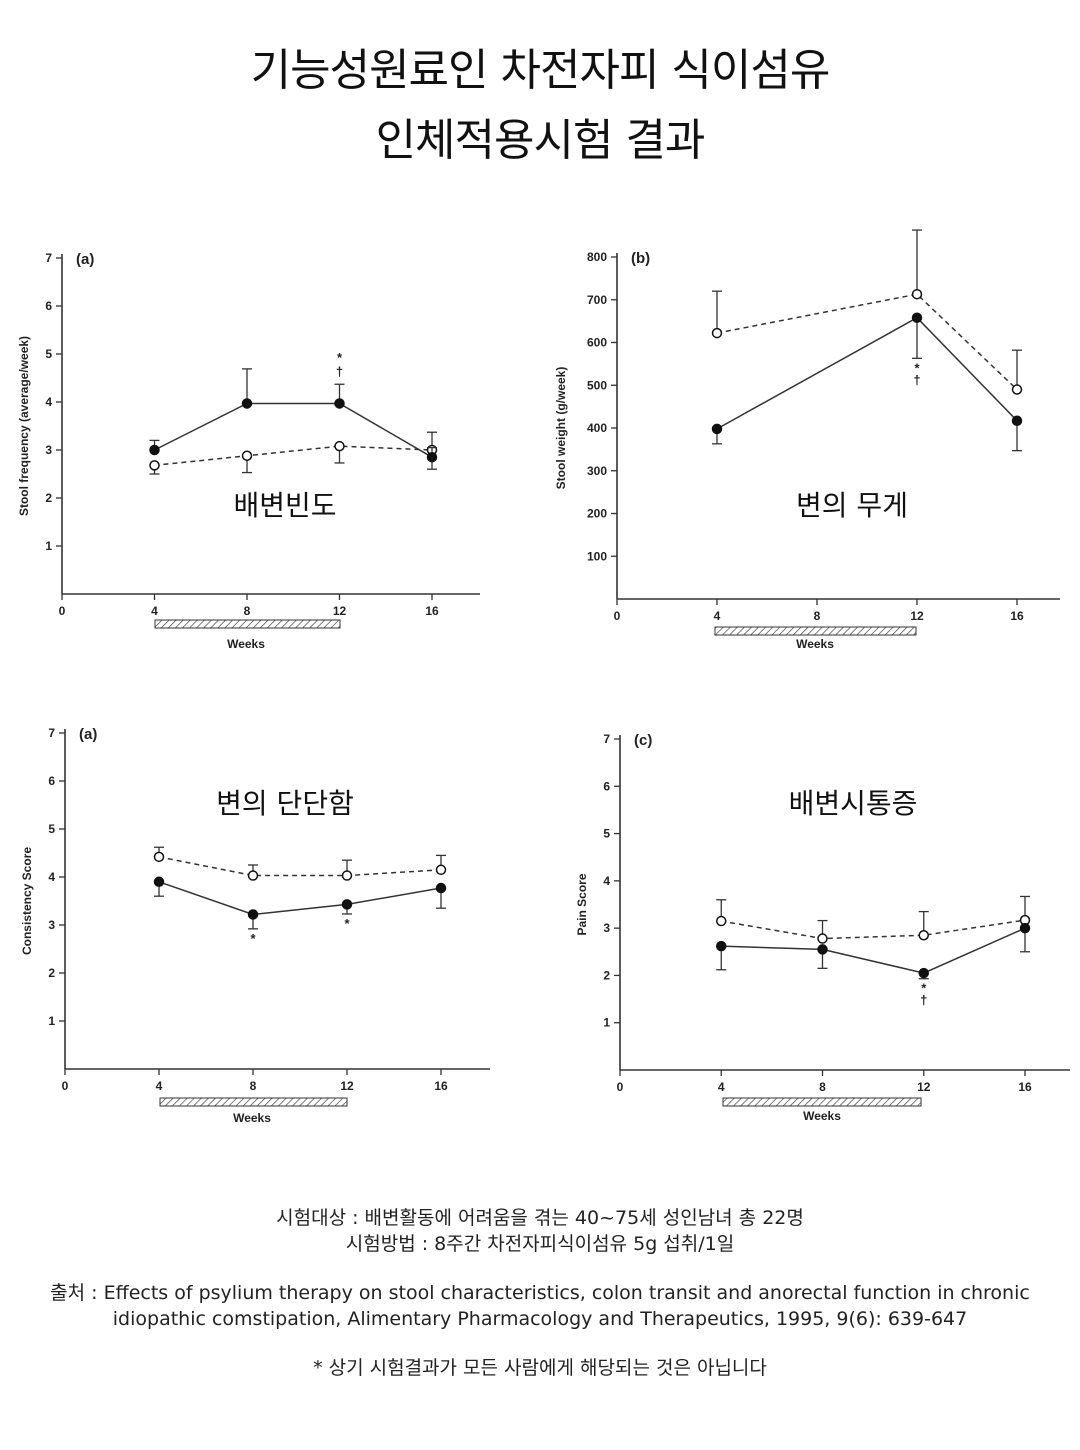 Image resolution: width=1080 pixels, height=1450 pixels. Describe the element at coordinates (597, 556) in the screenshot. I see `y-tick-label: 100` at that location.